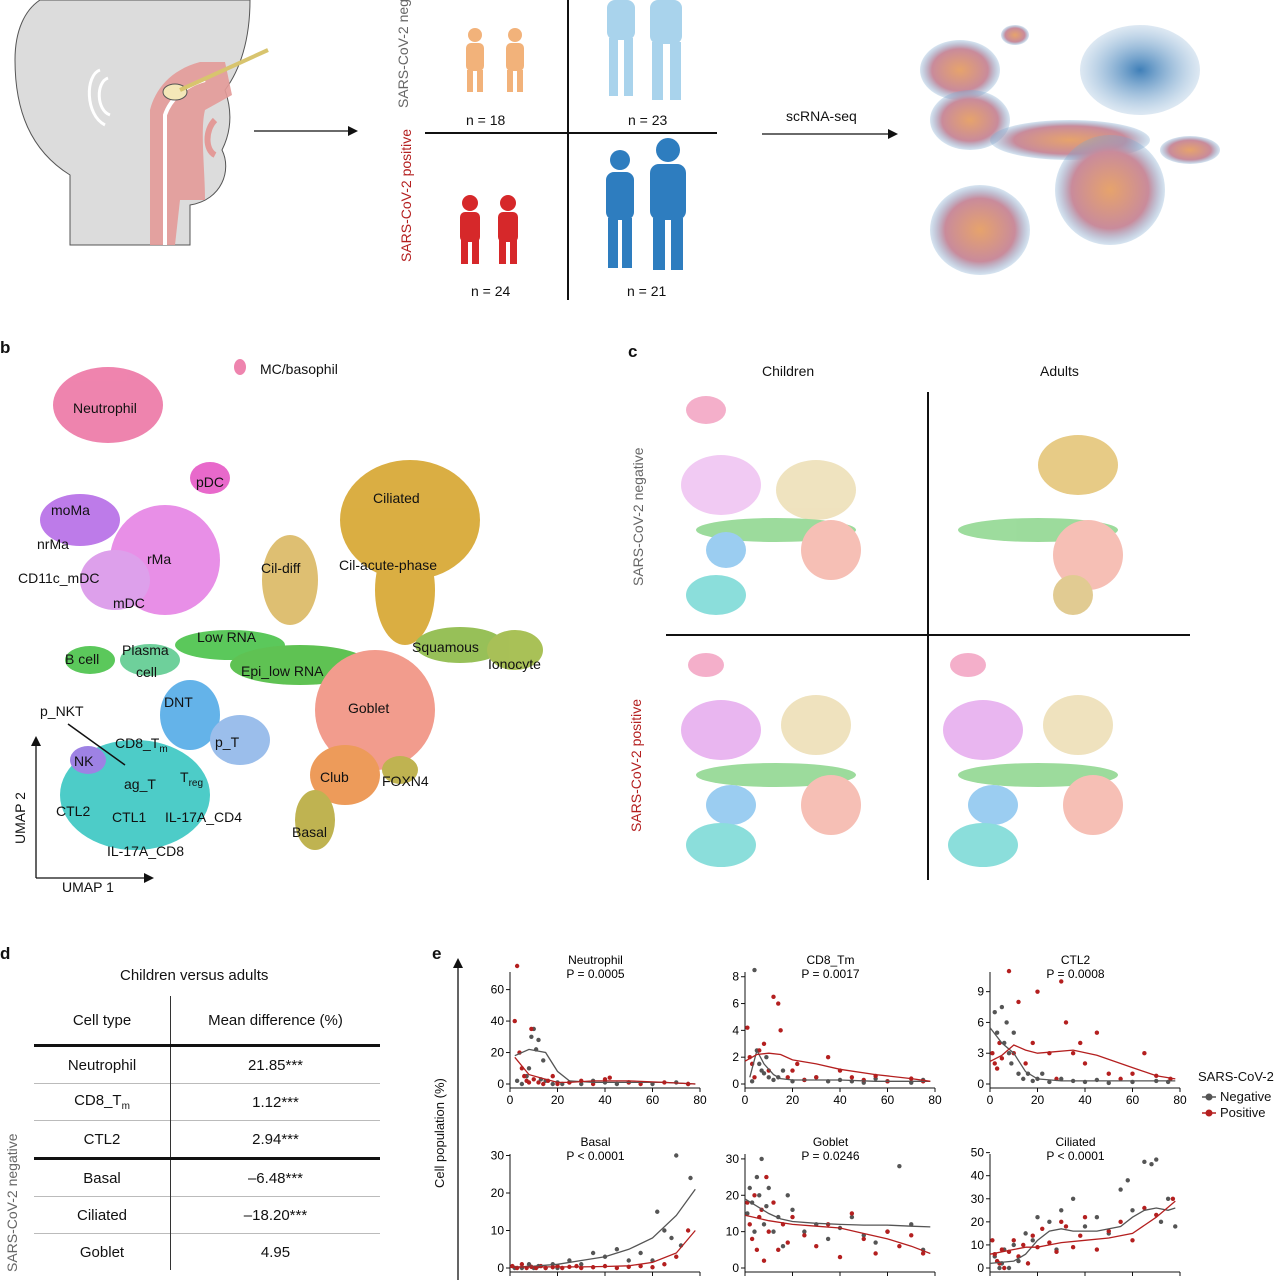 Image resolution: width=1280 pixels, height=1280 pixels. Describe the element at coordinates (207, 1251) in the screenshot. I see `table-row: Goblet 4.95` at that location.